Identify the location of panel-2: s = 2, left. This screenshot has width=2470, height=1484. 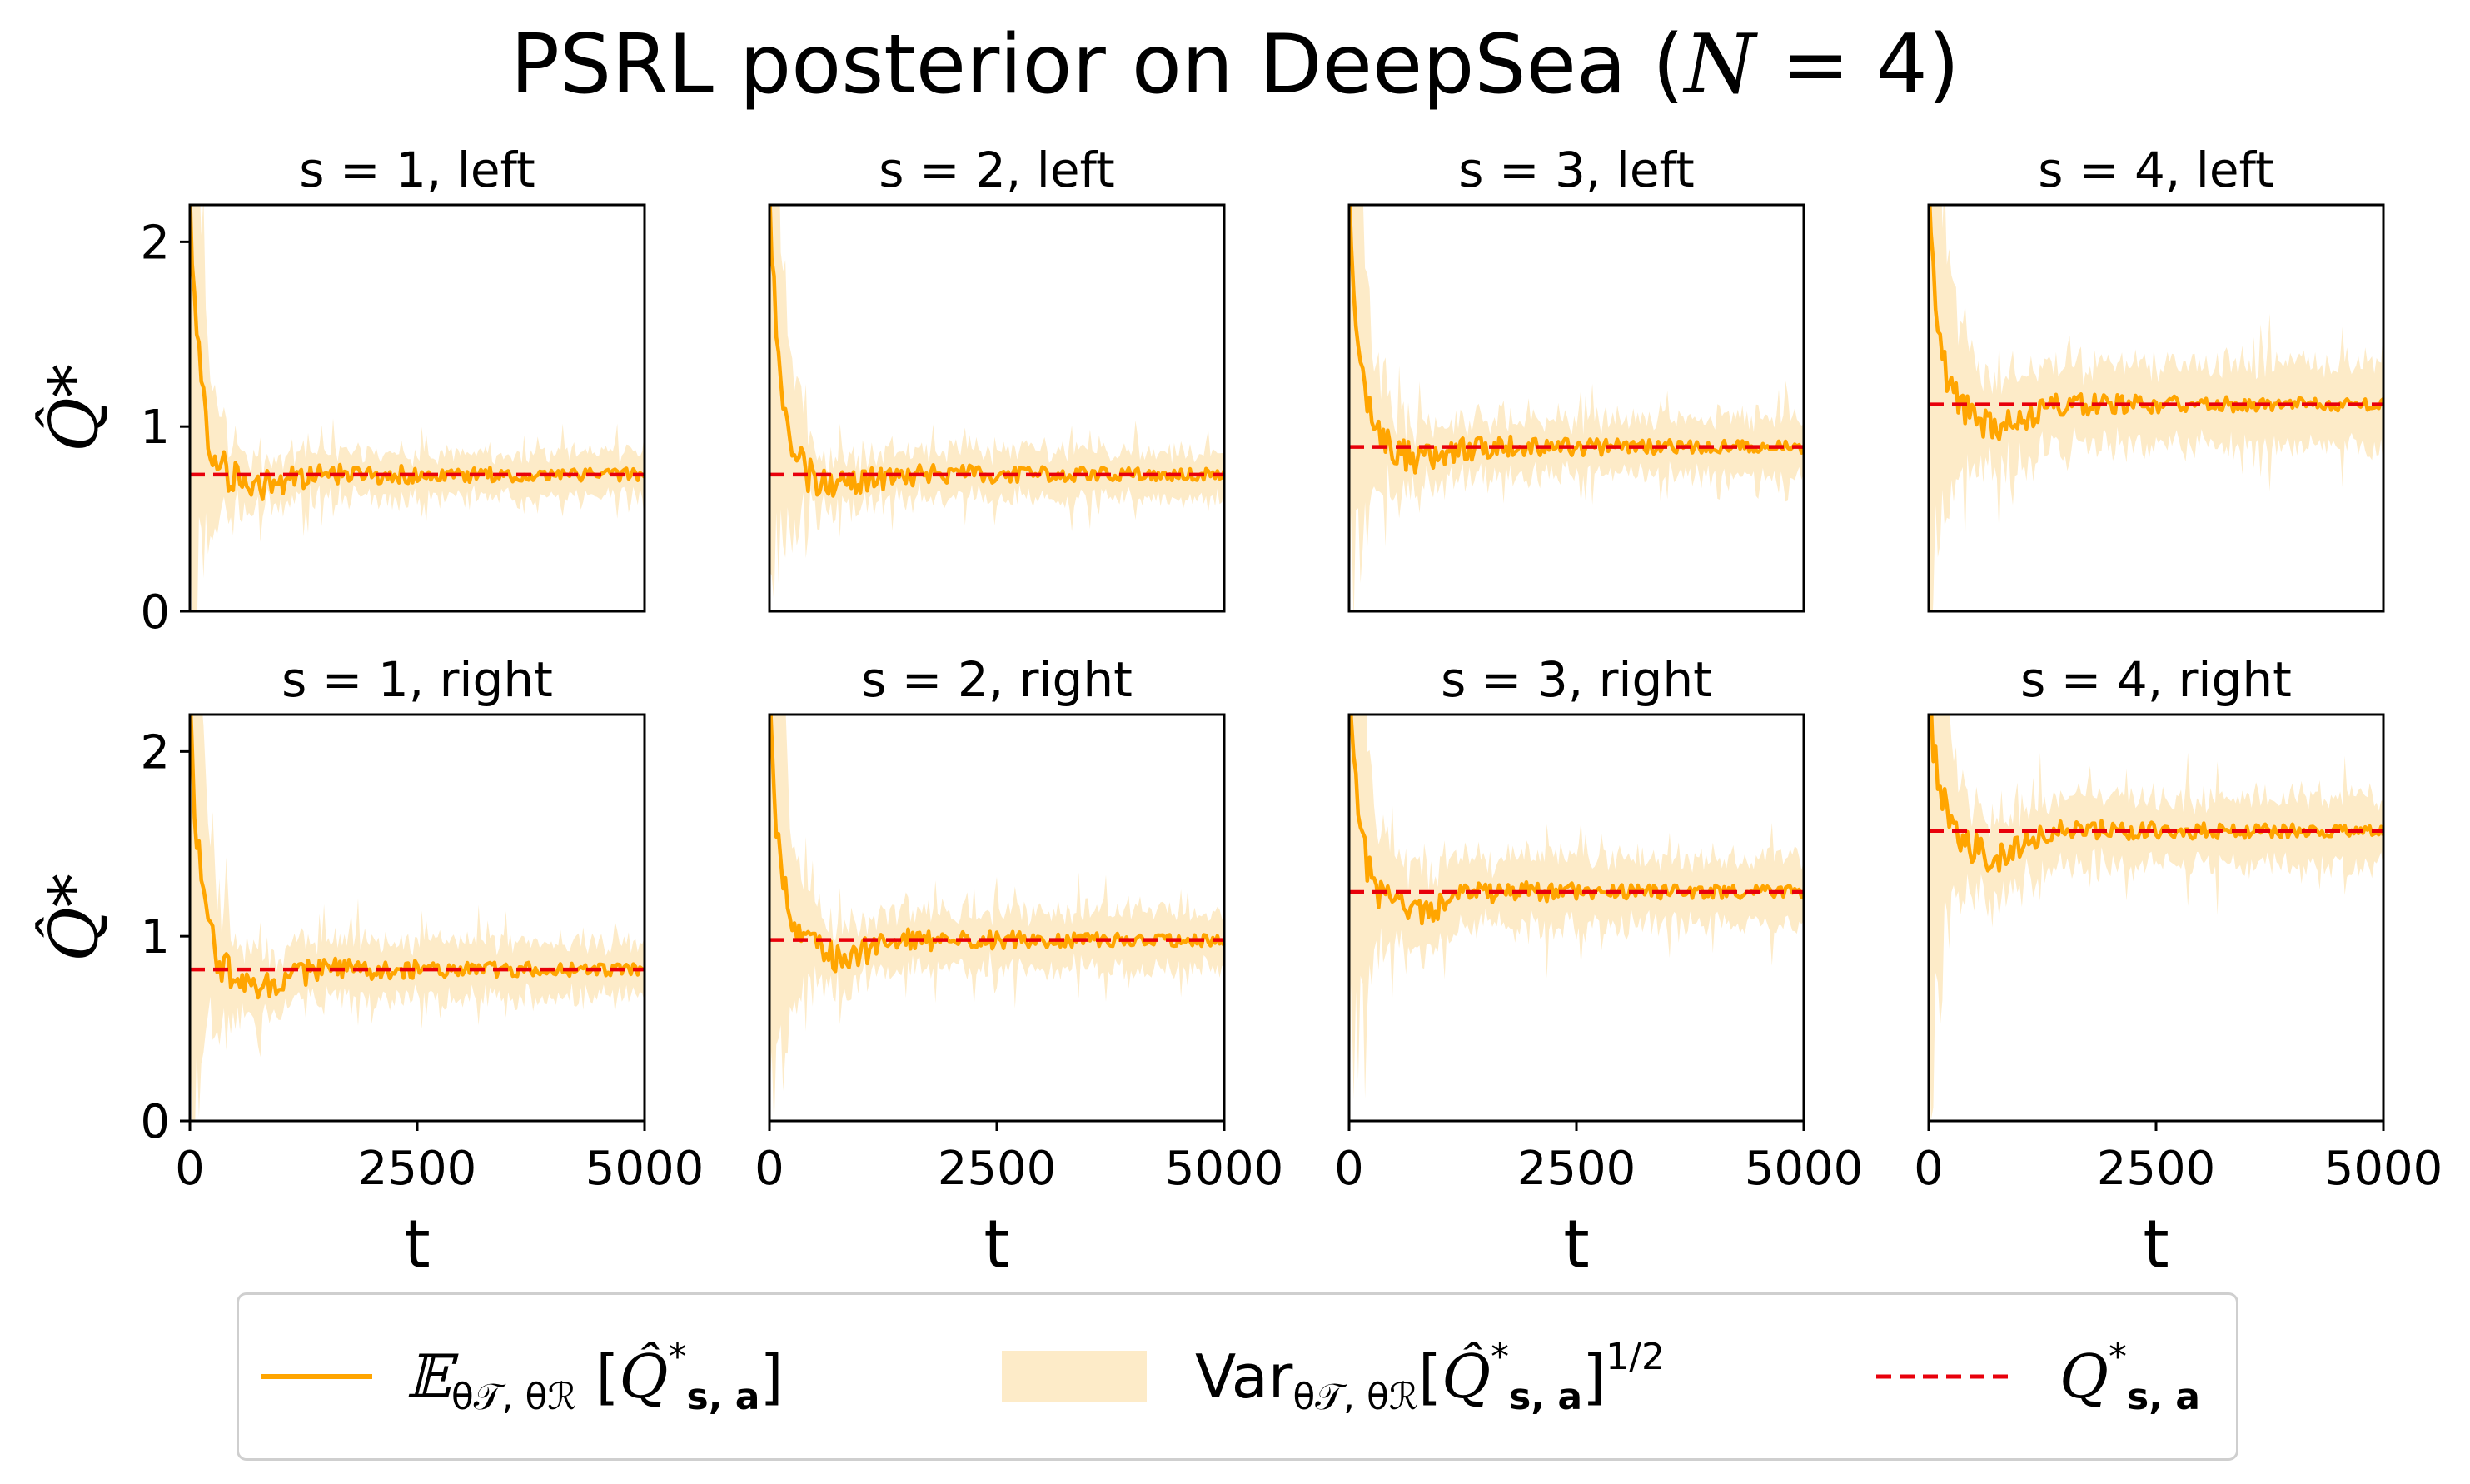
(997, 377).